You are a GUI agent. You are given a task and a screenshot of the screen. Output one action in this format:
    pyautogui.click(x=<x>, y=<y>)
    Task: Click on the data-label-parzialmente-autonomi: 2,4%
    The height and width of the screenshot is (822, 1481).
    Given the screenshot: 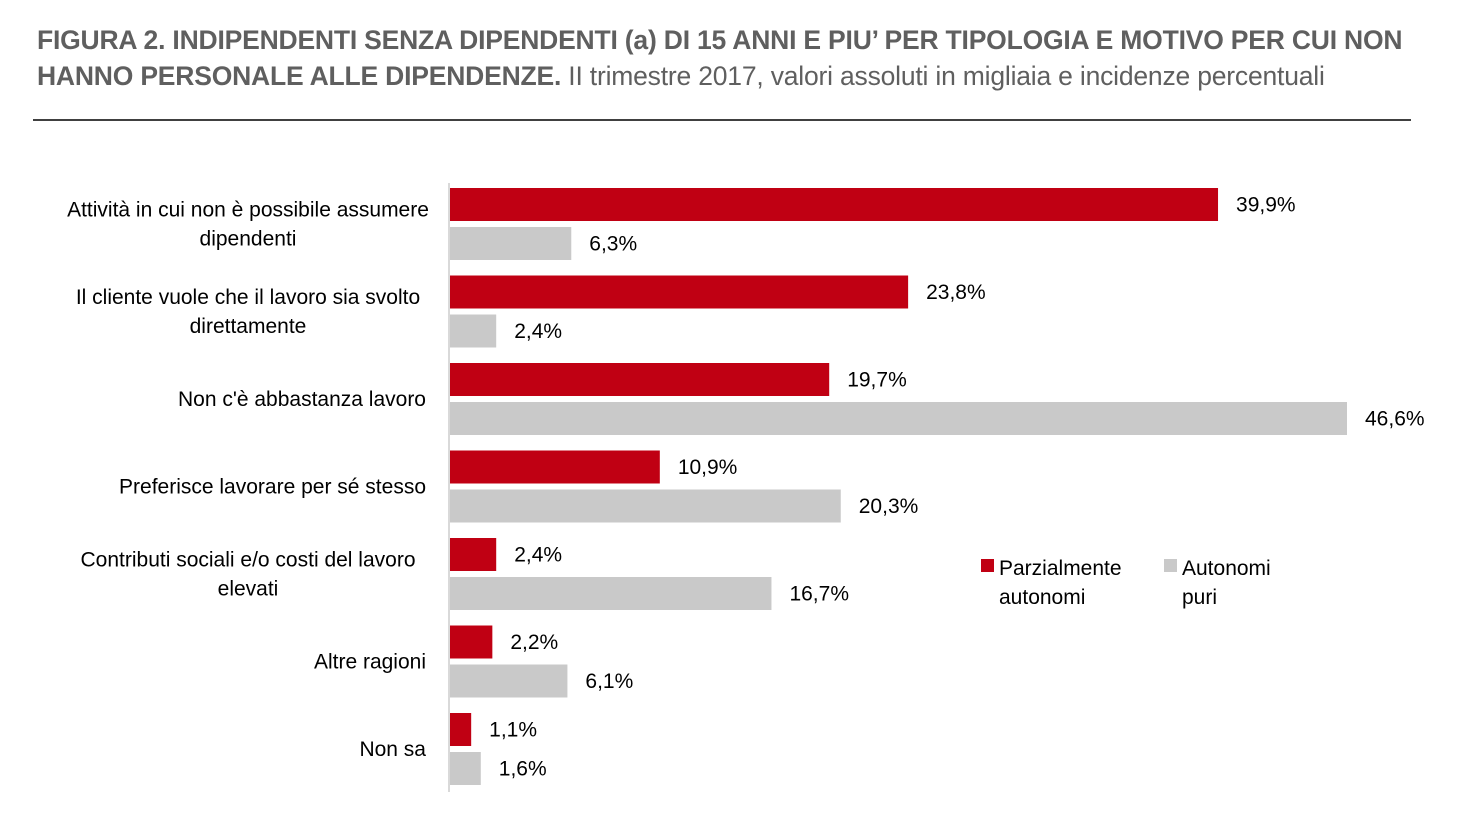 What is the action you would take?
    pyautogui.click(x=538, y=555)
    